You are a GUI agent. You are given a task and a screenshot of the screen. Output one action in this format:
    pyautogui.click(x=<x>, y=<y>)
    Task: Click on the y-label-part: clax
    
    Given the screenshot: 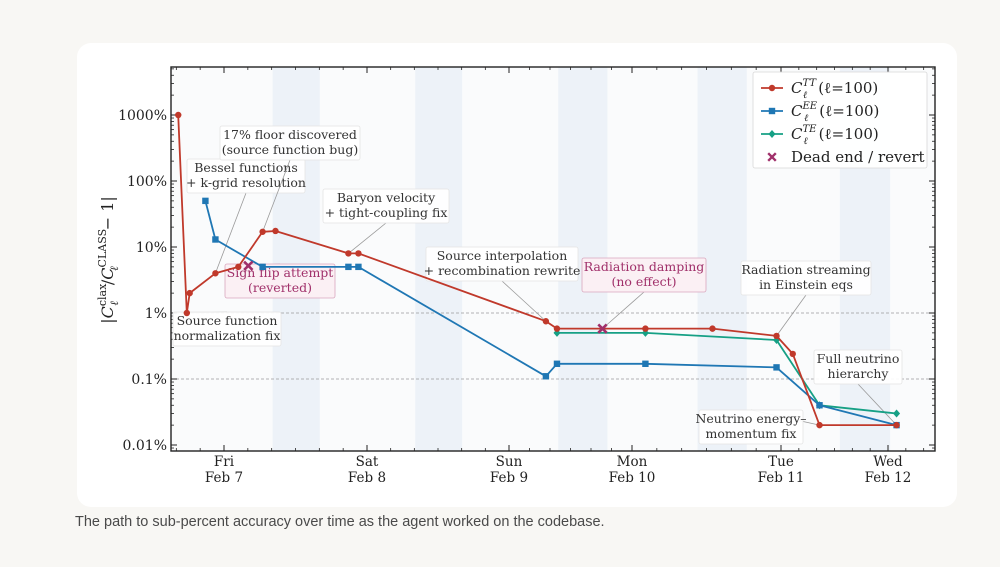 What is the action you would take?
    pyautogui.click(x=102, y=294)
    